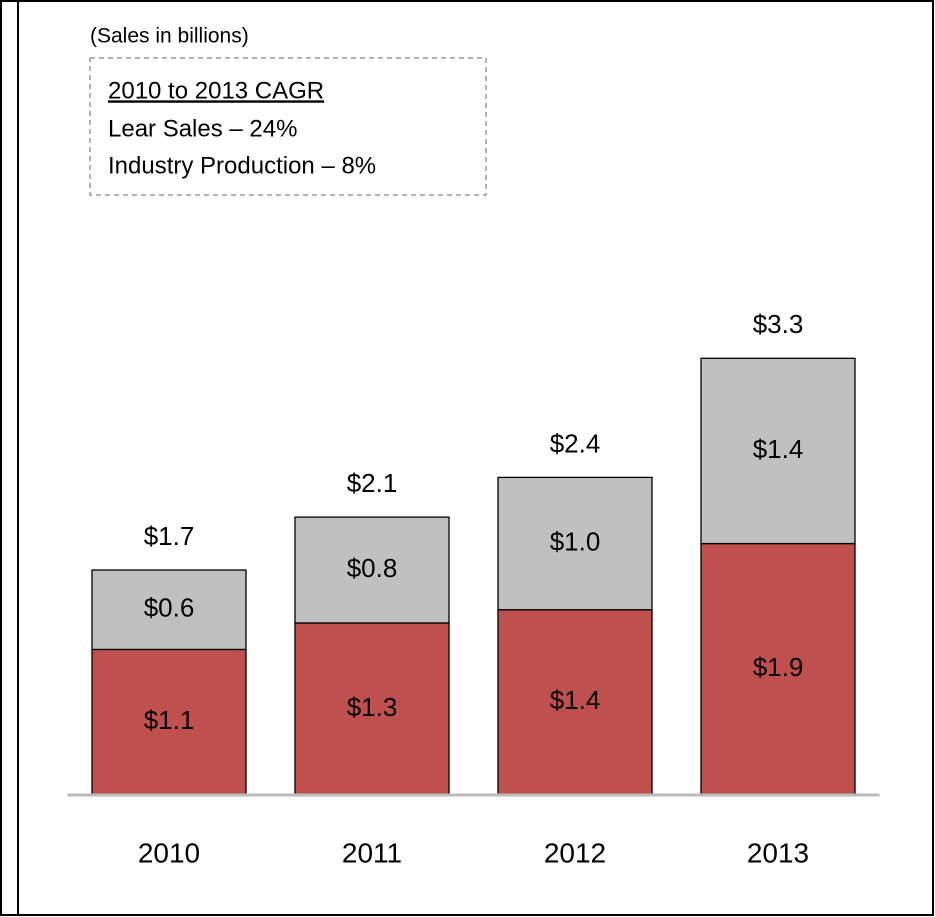  I want to click on value-label: $1.9, so click(778, 667).